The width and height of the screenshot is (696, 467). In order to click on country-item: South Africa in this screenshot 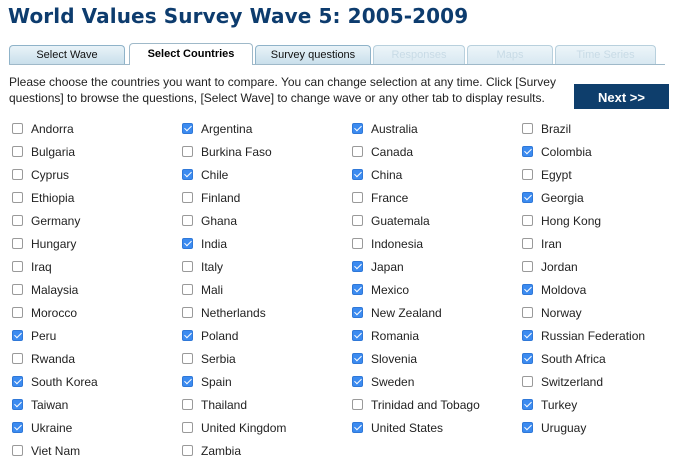, I will do `click(607, 358)`.